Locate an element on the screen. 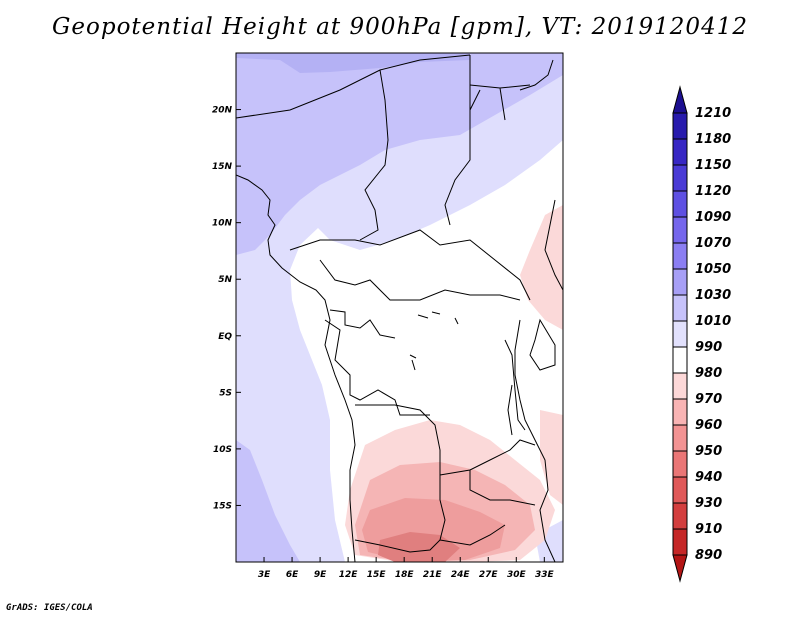 The width and height of the screenshot is (800, 618). lat-tick-label: 10N is located at coordinates (222, 224).